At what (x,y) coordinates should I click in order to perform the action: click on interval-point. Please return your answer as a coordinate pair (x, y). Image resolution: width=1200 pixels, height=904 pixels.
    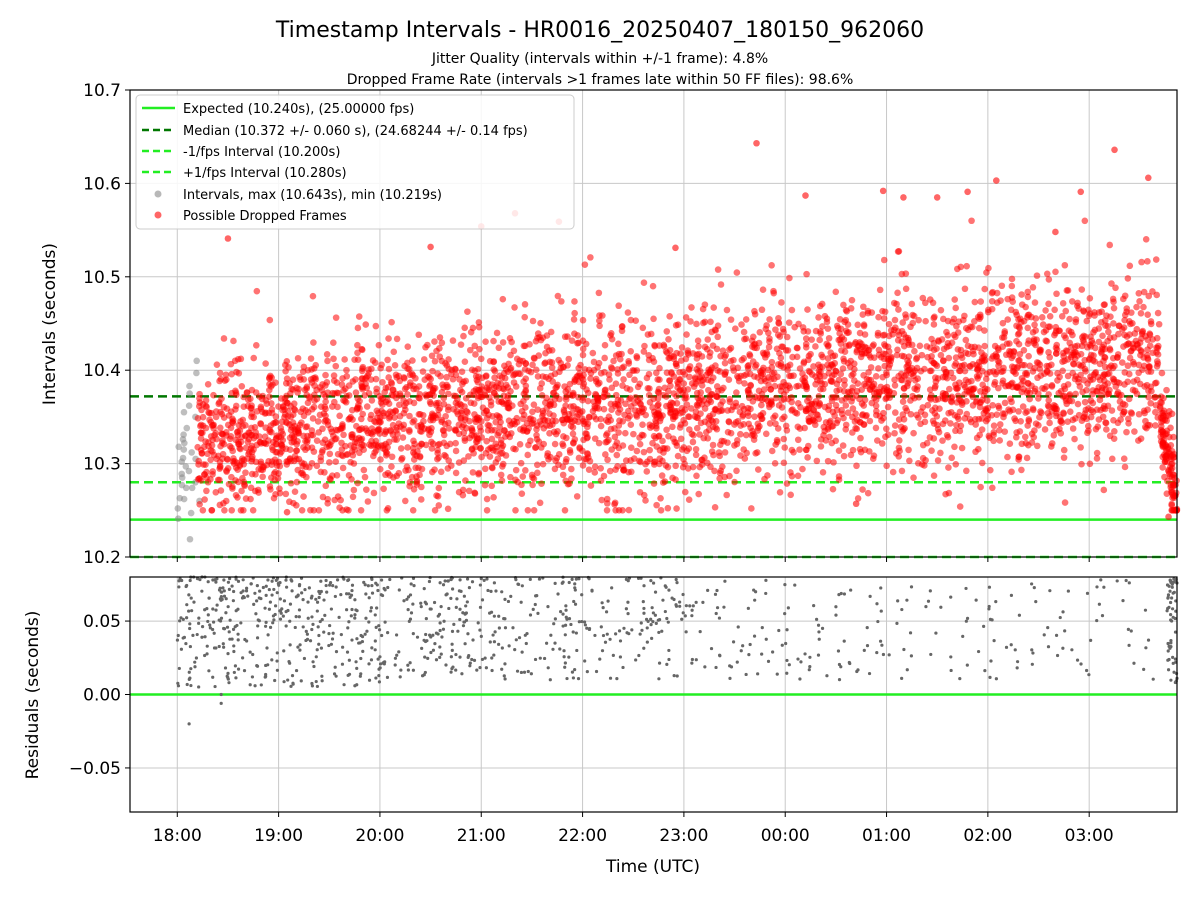
    Looking at the image, I should click on (189, 405).